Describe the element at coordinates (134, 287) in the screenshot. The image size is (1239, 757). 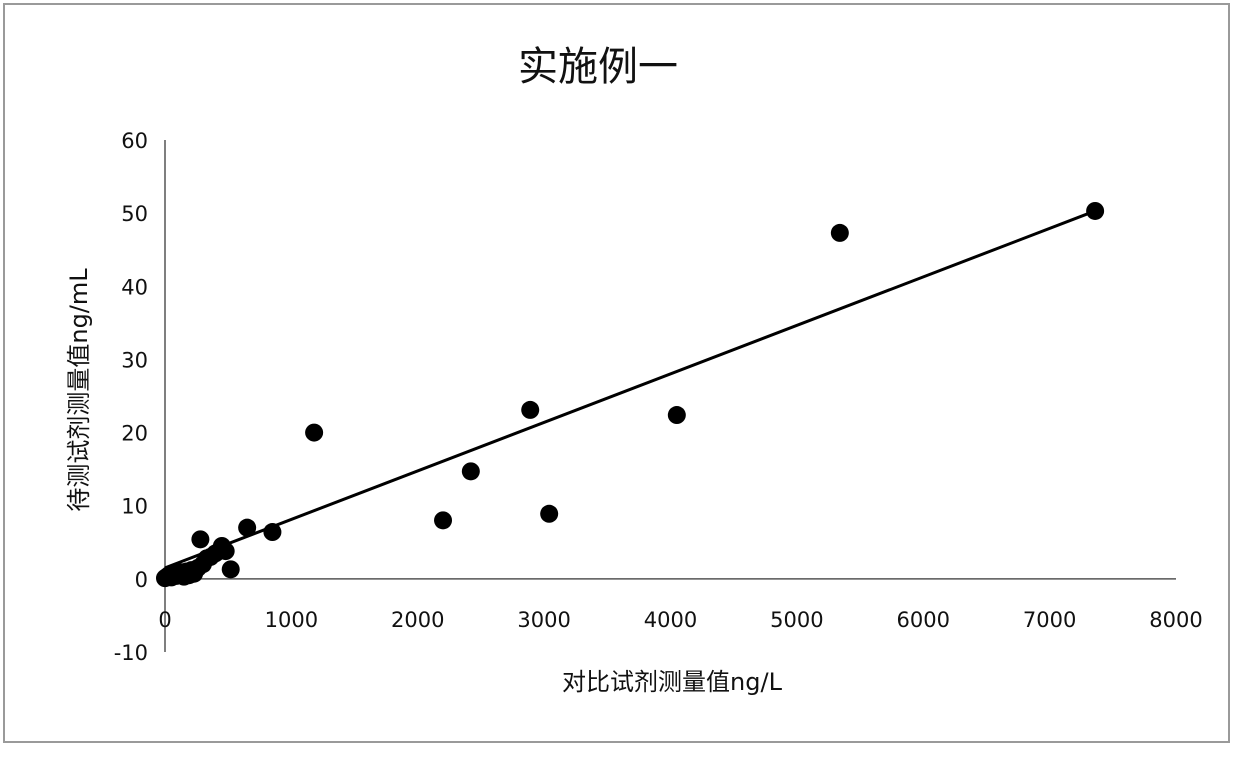
I see `y-tick-label: 40` at that location.